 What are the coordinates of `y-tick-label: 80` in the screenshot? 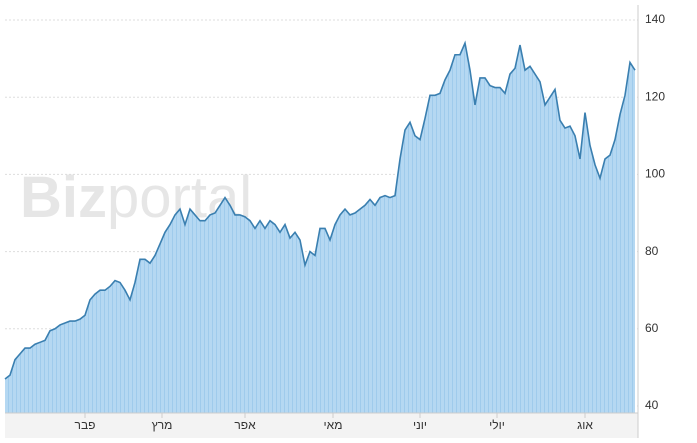 It's located at (652, 251).